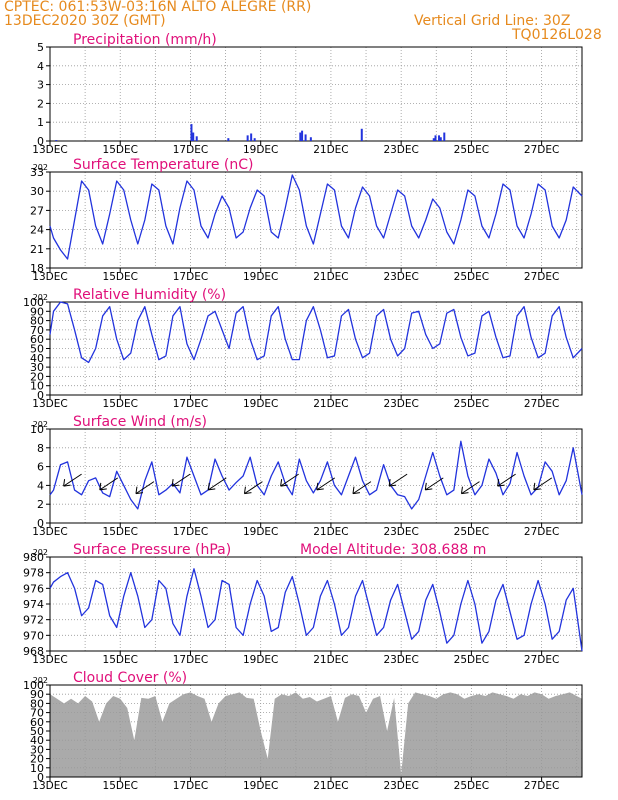 Image resolution: width=618 pixels, height=800 pixels. I want to click on y-tick-label: 90, so click(37, 694).